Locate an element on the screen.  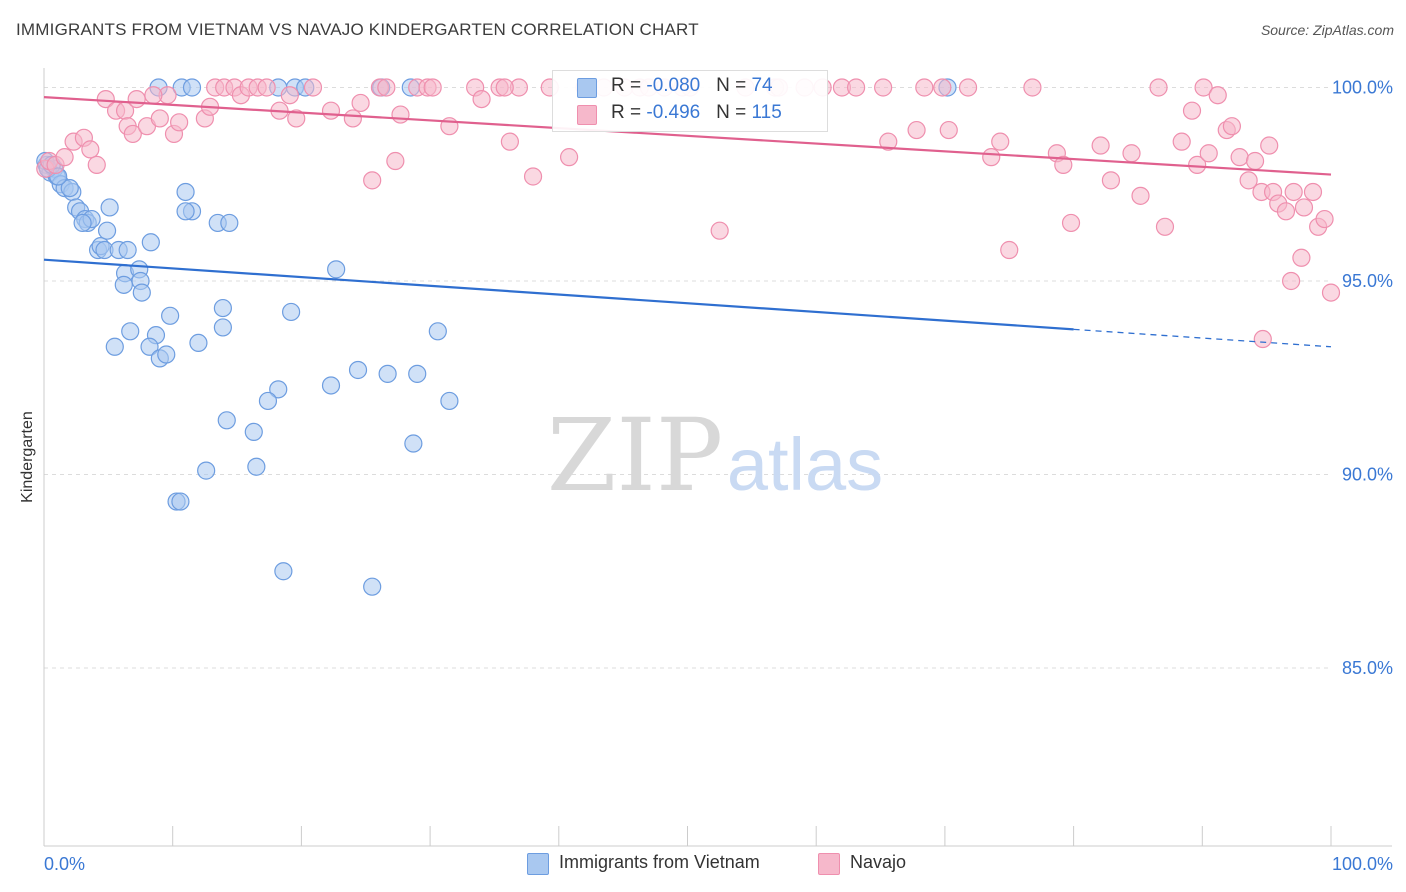
bottom-legend-swatch-vietnam is located at coordinates (538, 864).